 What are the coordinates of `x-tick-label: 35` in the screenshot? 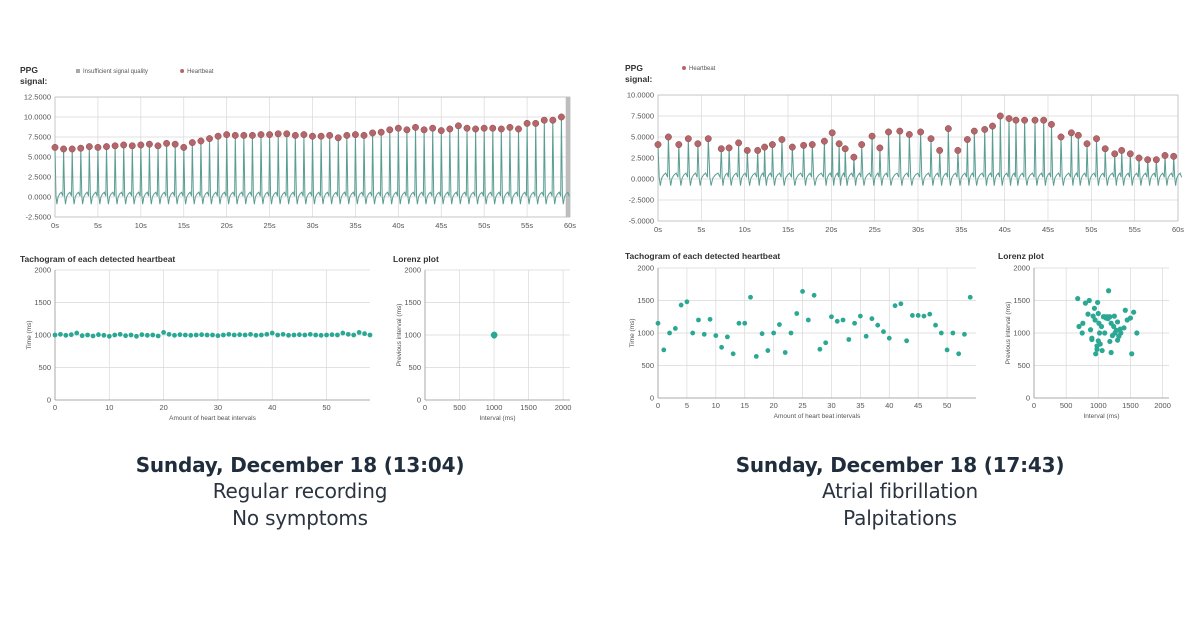 It's located at (860, 405).